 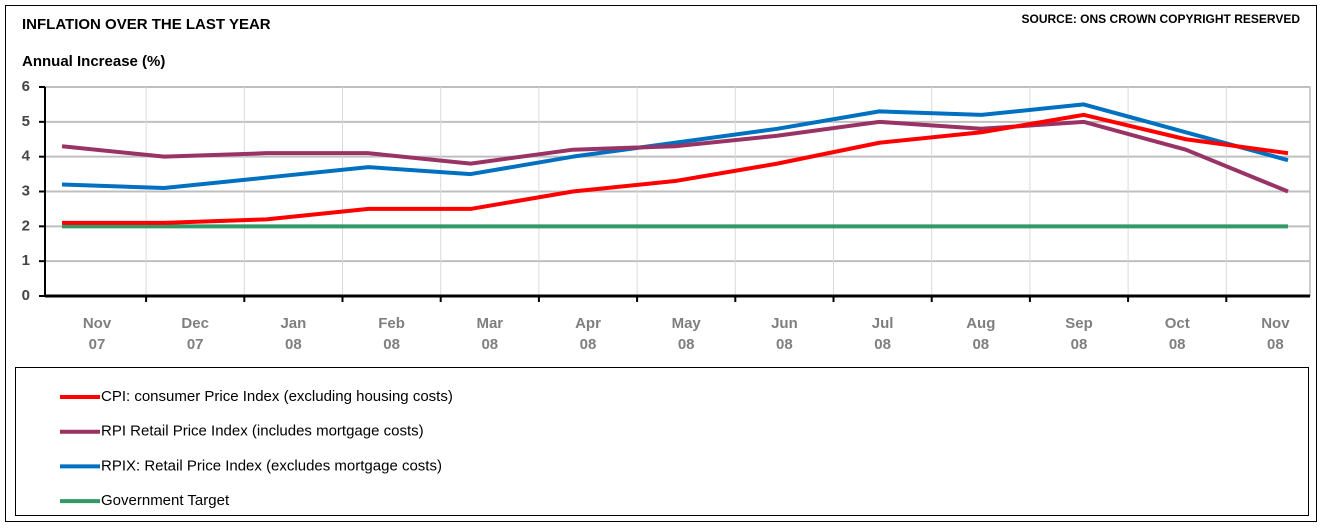 What do you see at coordinates (1275, 334) in the screenshot?
I see `x-tick-label: Nov 08` at bounding box center [1275, 334].